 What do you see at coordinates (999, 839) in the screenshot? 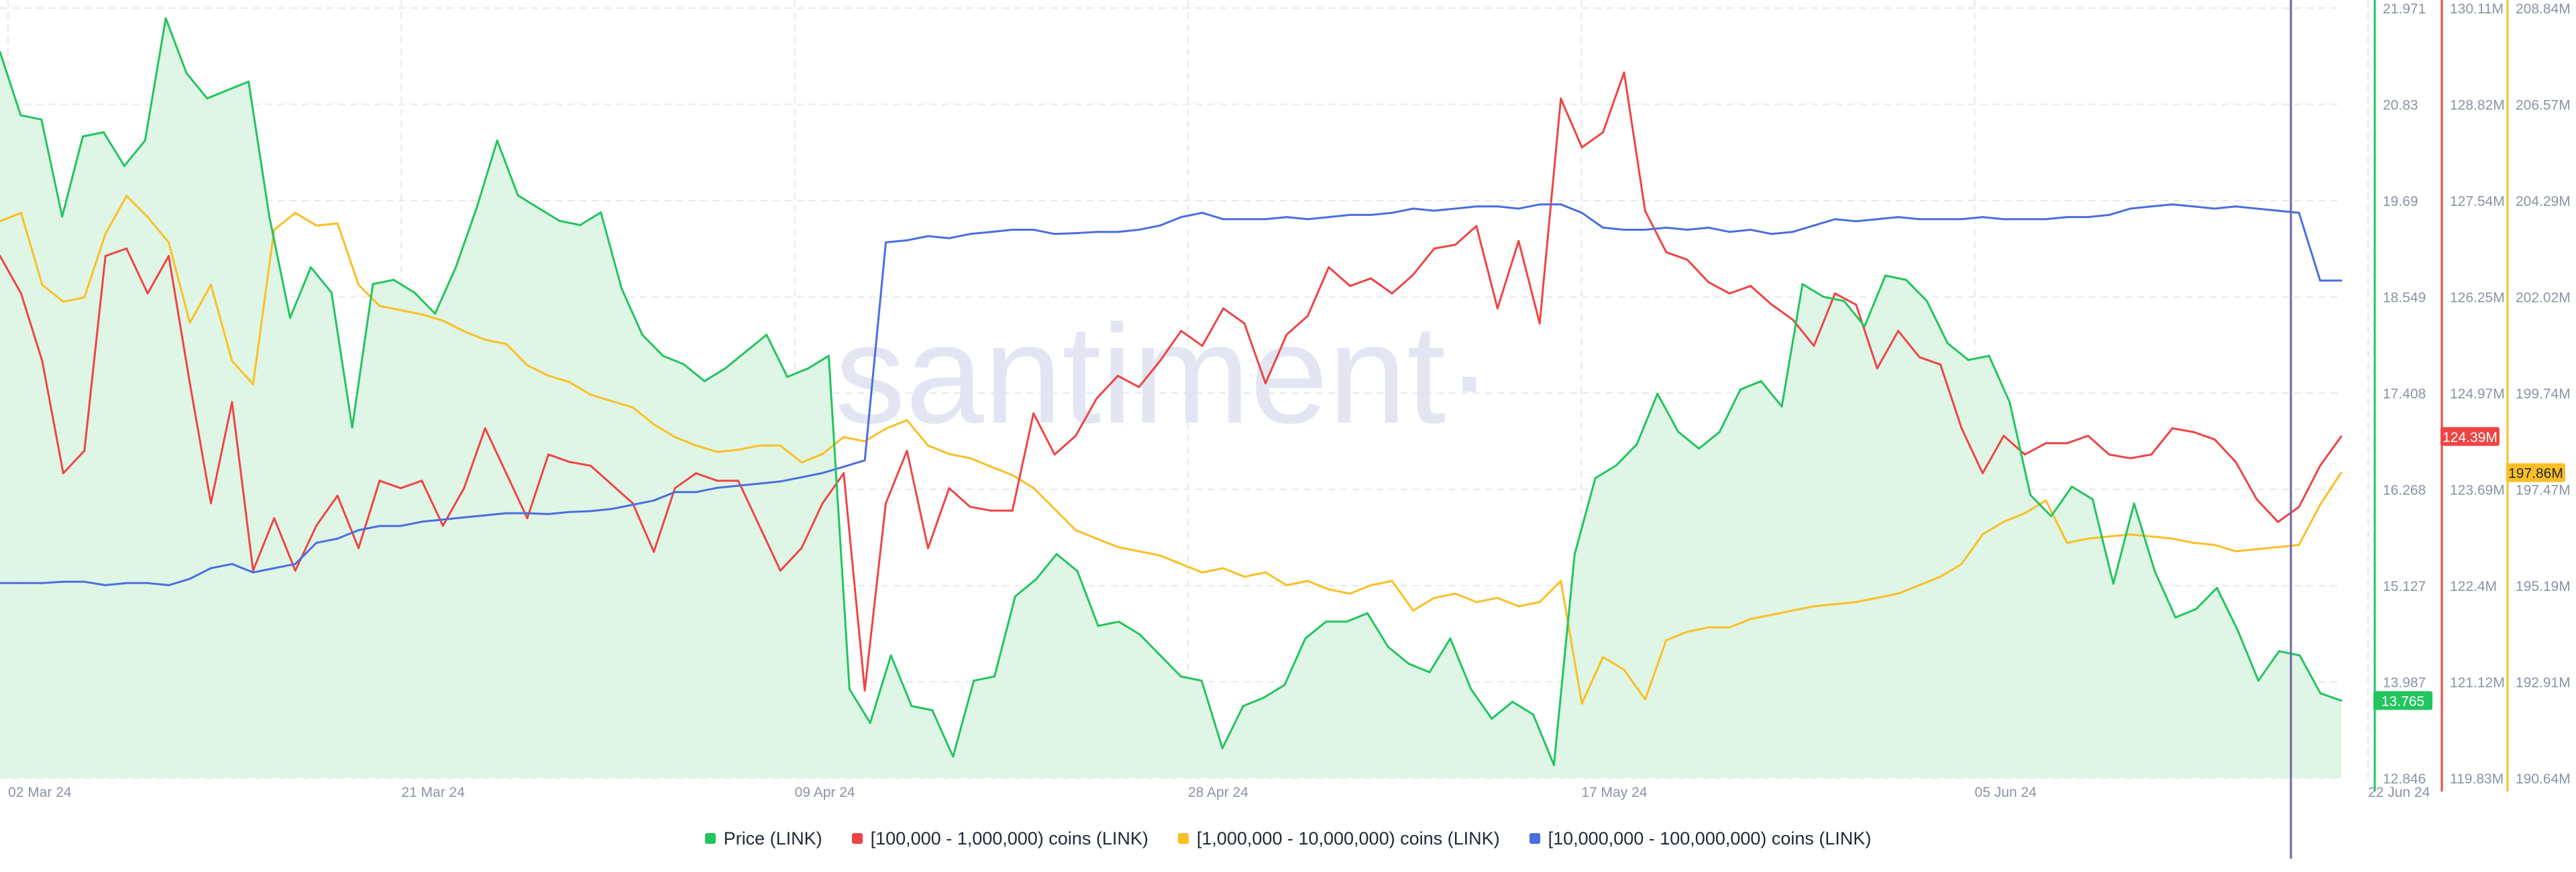
I see `legend-item-100k: [100,000 - 1,000,000) coins (LINK)` at bounding box center [999, 839].